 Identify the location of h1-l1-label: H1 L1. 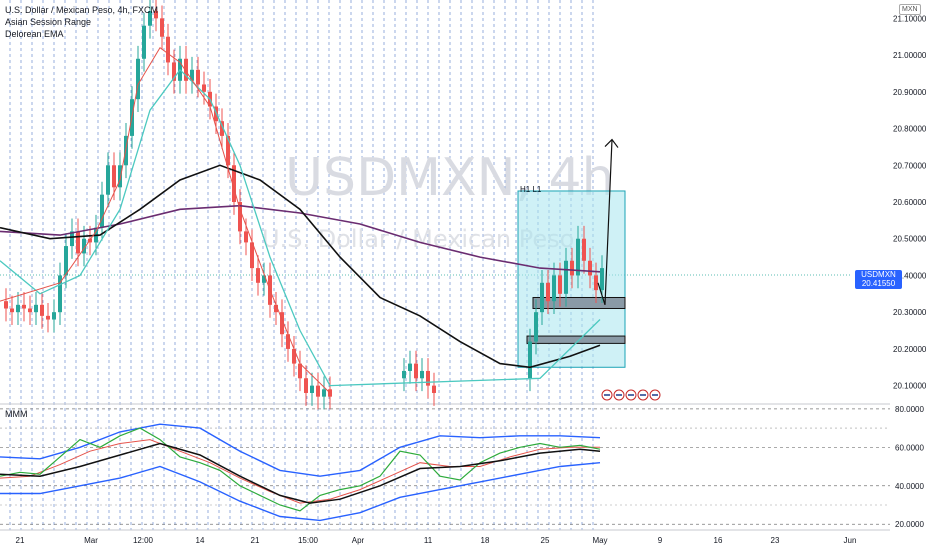
(531, 189).